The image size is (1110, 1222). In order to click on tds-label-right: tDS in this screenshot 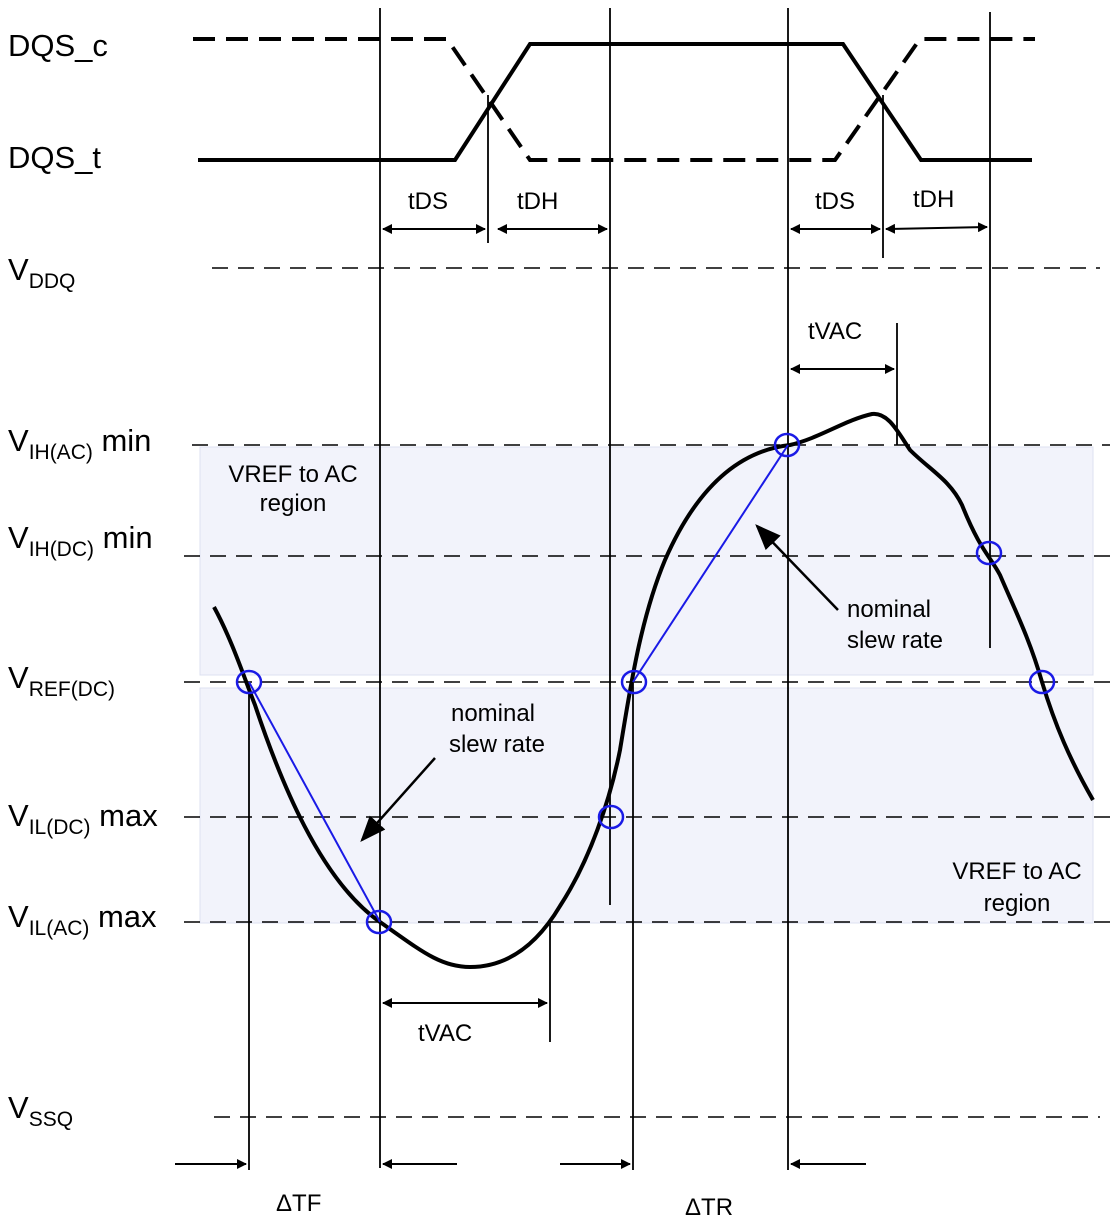, I will do `click(835, 201)`.